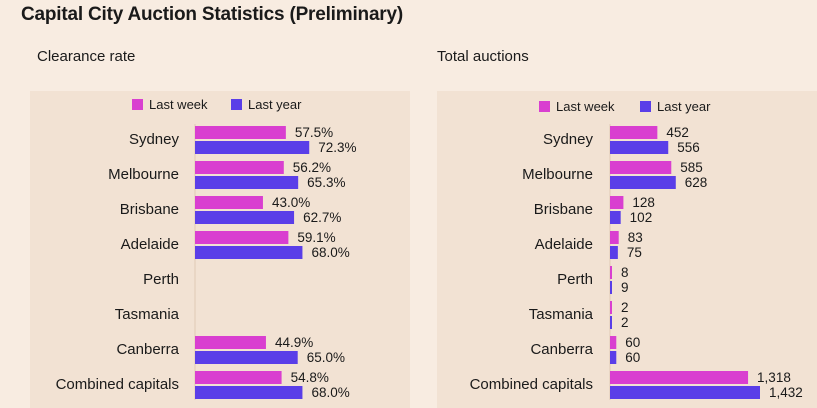 The height and width of the screenshot is (408, 817). What do you see at coordinates (322, 217) in the screenshot?
I see `clearance-data-label: 62.7%` at bounding box center [322, 217].